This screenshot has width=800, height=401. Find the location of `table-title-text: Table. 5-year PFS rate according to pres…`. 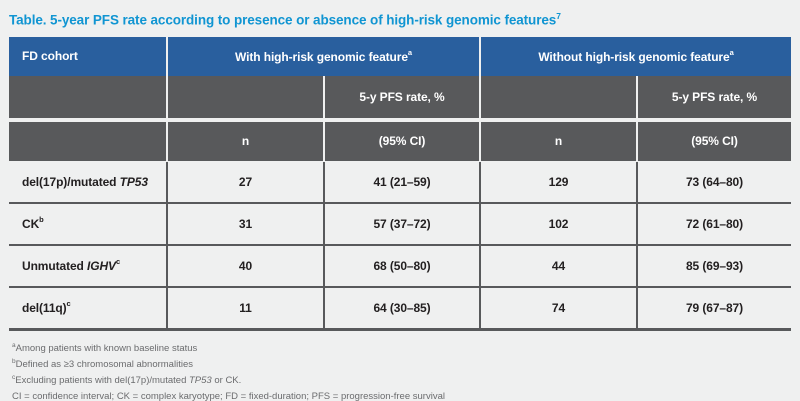

table-title-text: Table. 5-year PFS rate according to pres… is located at coordinates (283, 20).